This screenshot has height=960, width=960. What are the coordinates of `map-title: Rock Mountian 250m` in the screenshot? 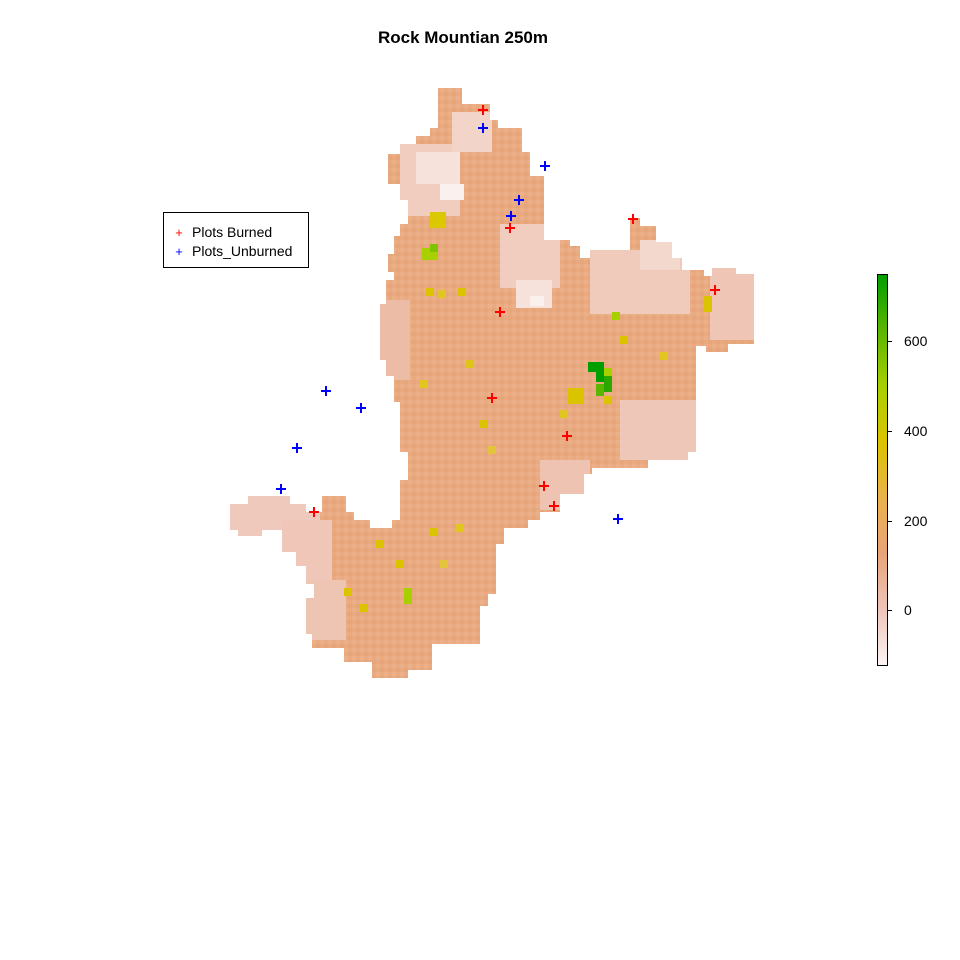 It's located at (463, 37).